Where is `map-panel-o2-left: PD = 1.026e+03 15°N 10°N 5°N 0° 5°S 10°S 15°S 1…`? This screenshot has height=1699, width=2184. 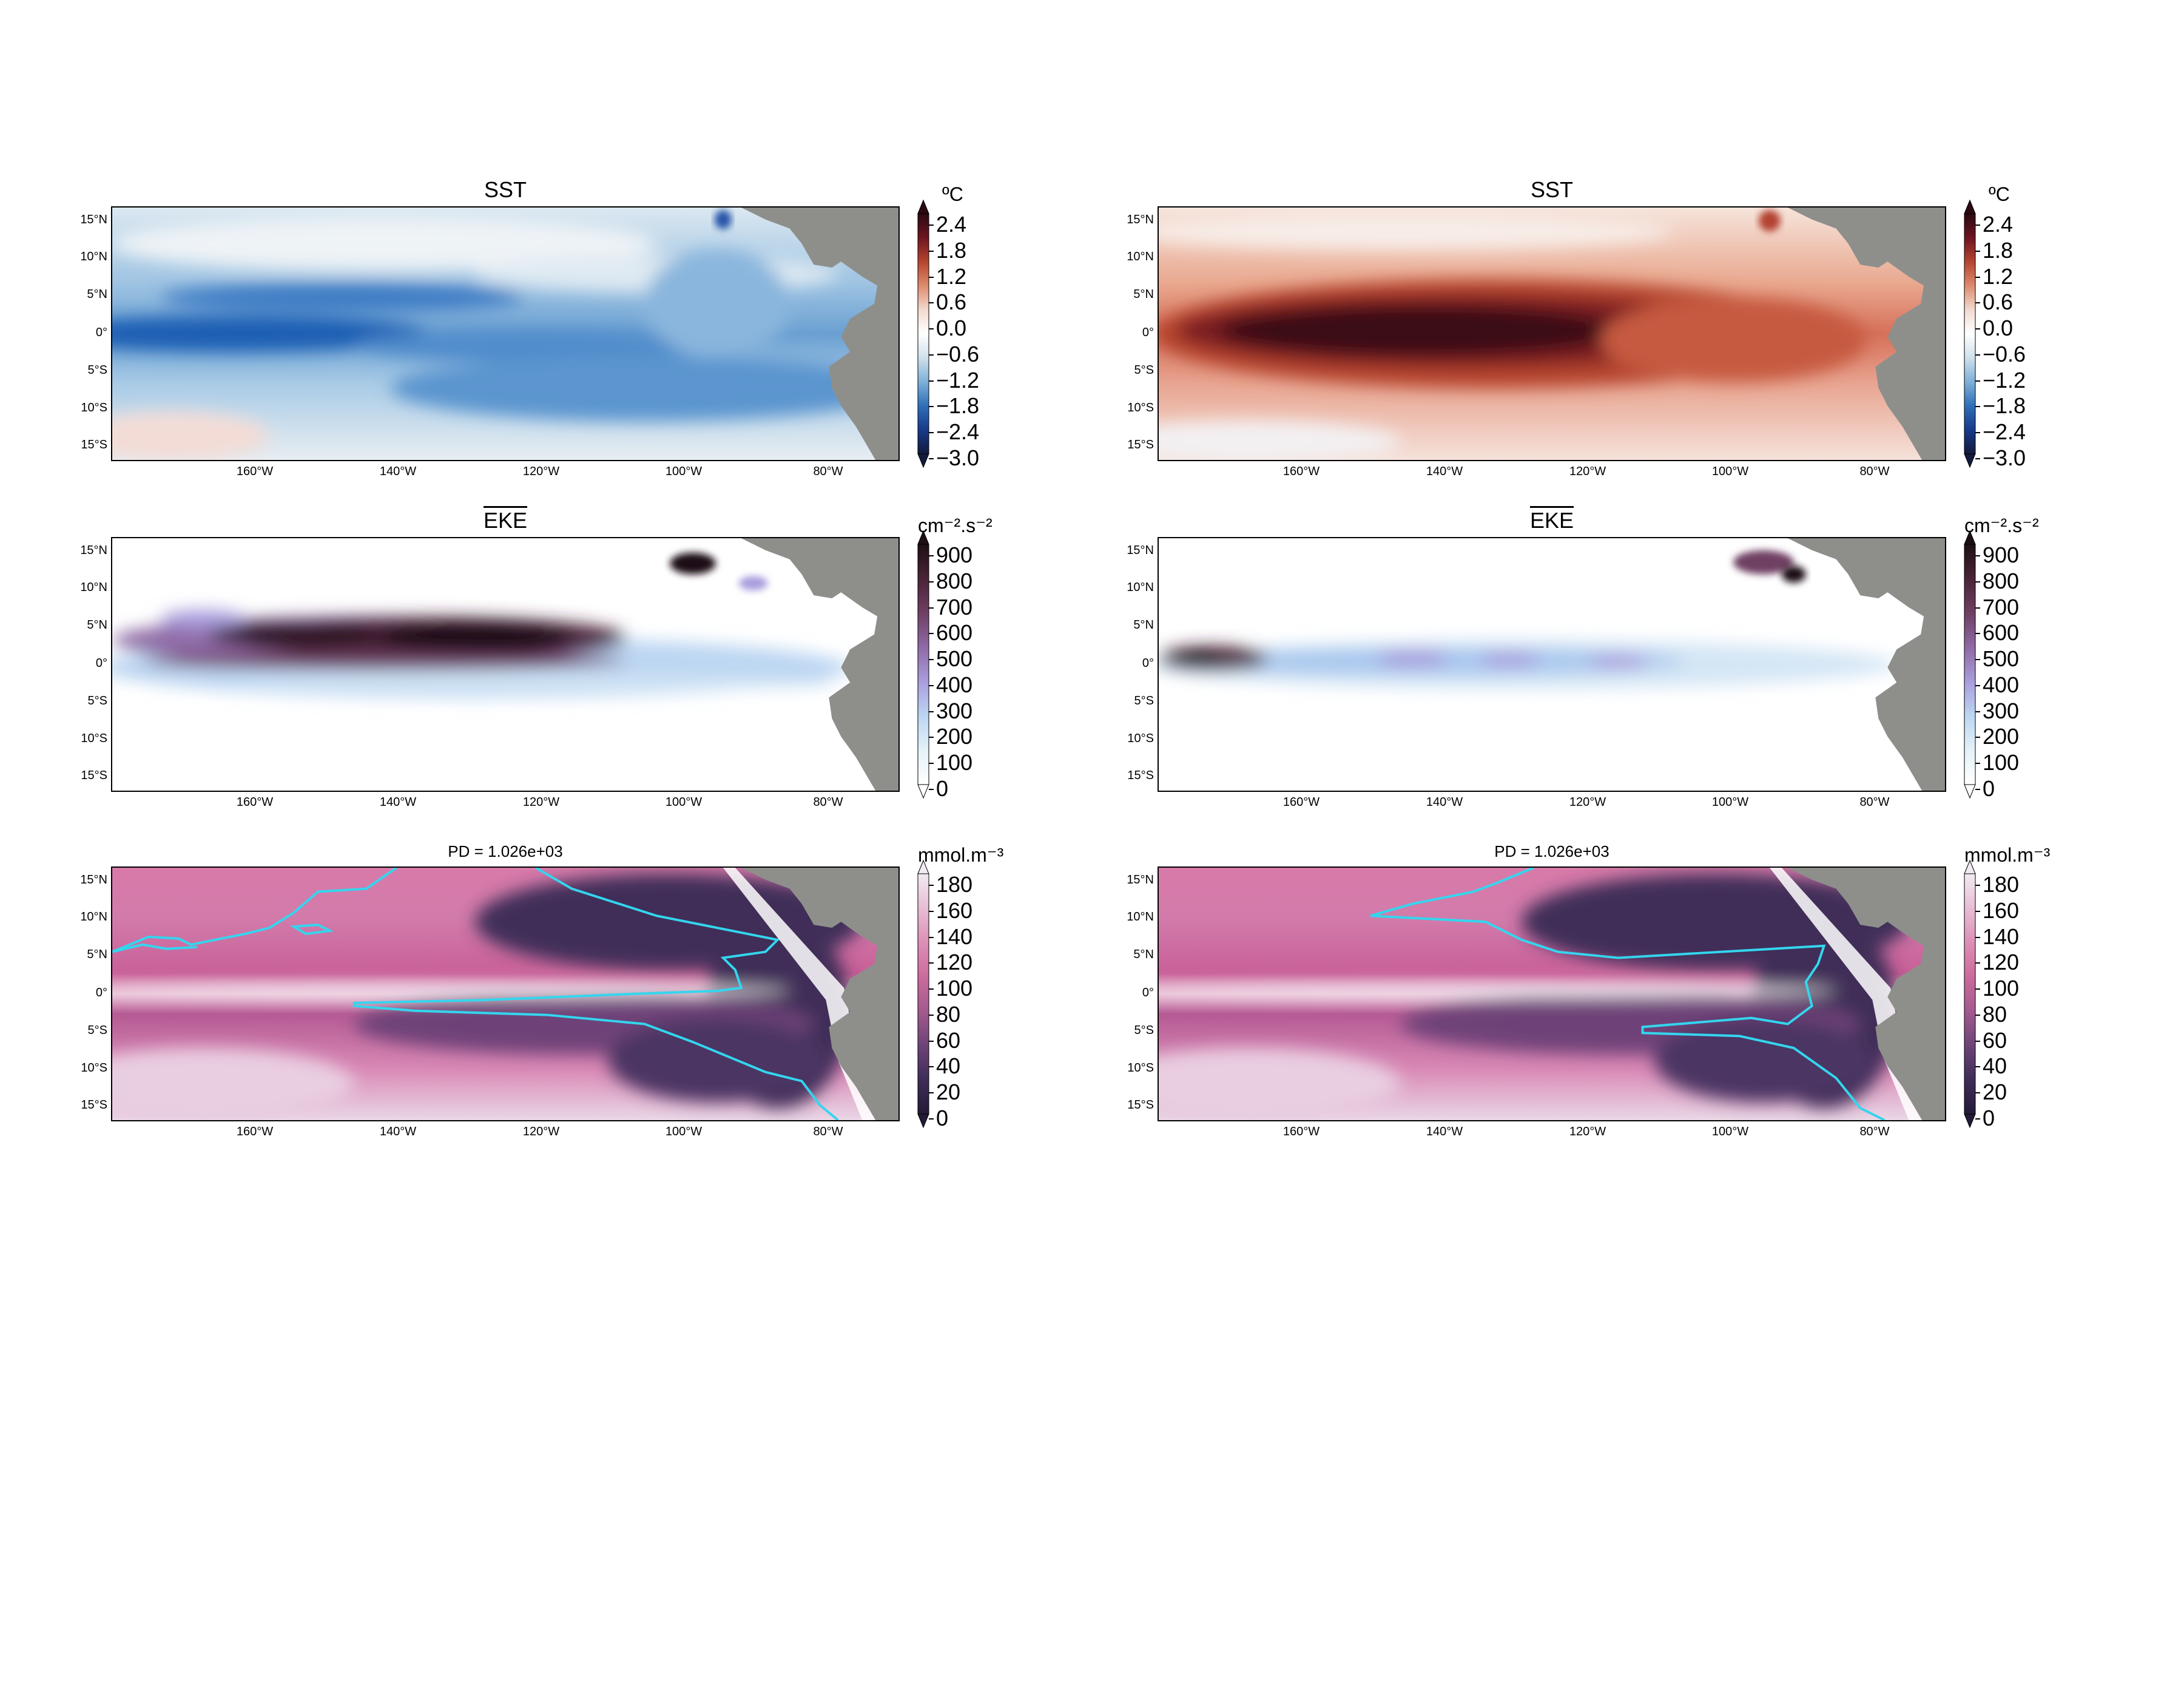 map-panel-o2-left: PD = 1.026e+03 15°N 10°N 5°N 0° 5°S 10°S 15°S 1… is located at coordinates (550, 1006).